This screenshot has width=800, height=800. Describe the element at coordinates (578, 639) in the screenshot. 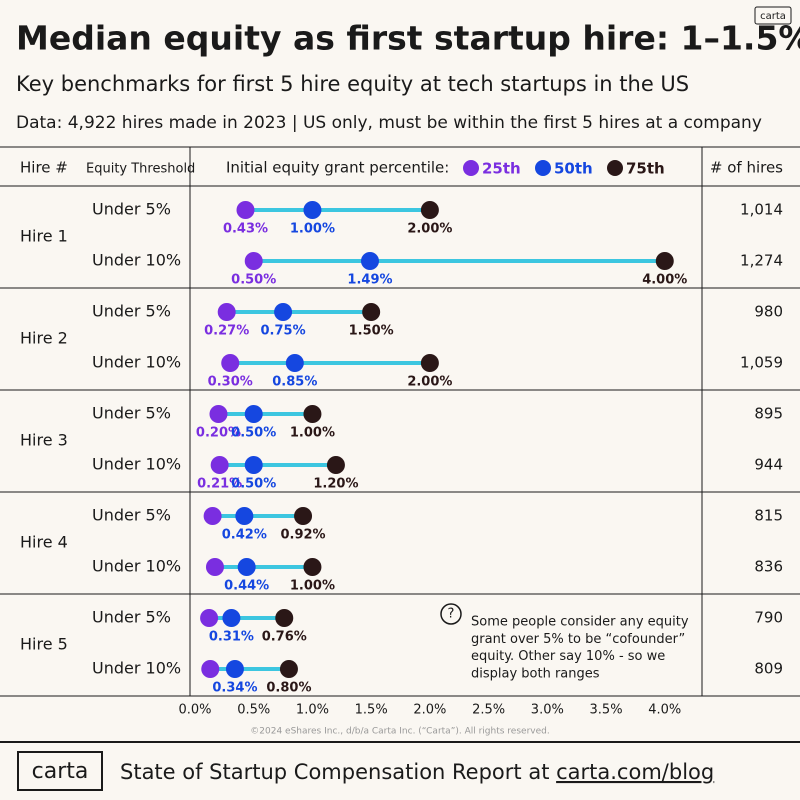

I see `note-line: grant over 5% to be “cofounder”` at that location.